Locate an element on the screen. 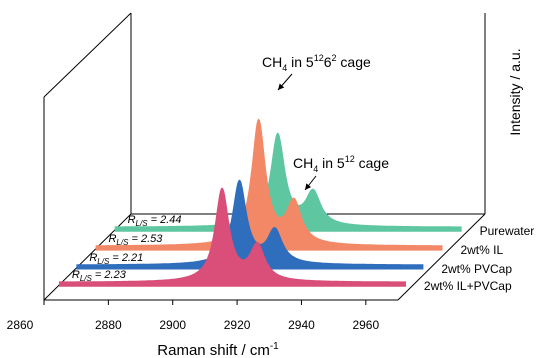  left-wall-top-edge is located at coordinates (87, 55).